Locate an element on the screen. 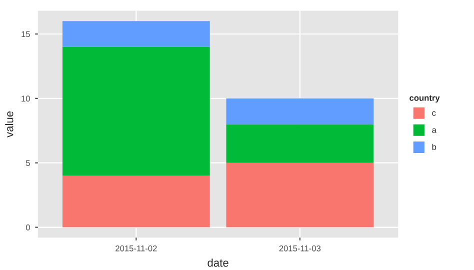 The height and width of the screenshot is (270, 474). x-axis-title: date is located at coordinates (218, 262).